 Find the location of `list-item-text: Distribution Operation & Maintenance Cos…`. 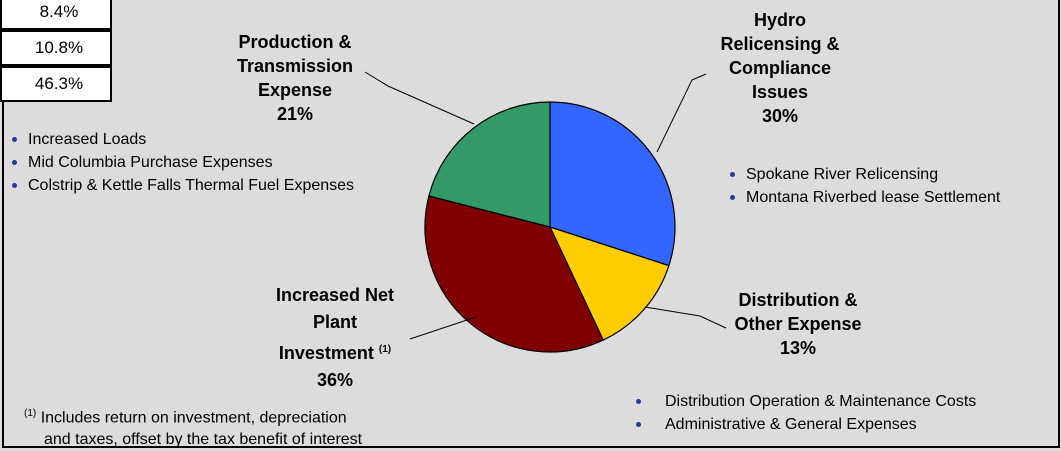

list-item-text: Distribution Operation & Maintenance Cos… is located at coordinates (821, 401).